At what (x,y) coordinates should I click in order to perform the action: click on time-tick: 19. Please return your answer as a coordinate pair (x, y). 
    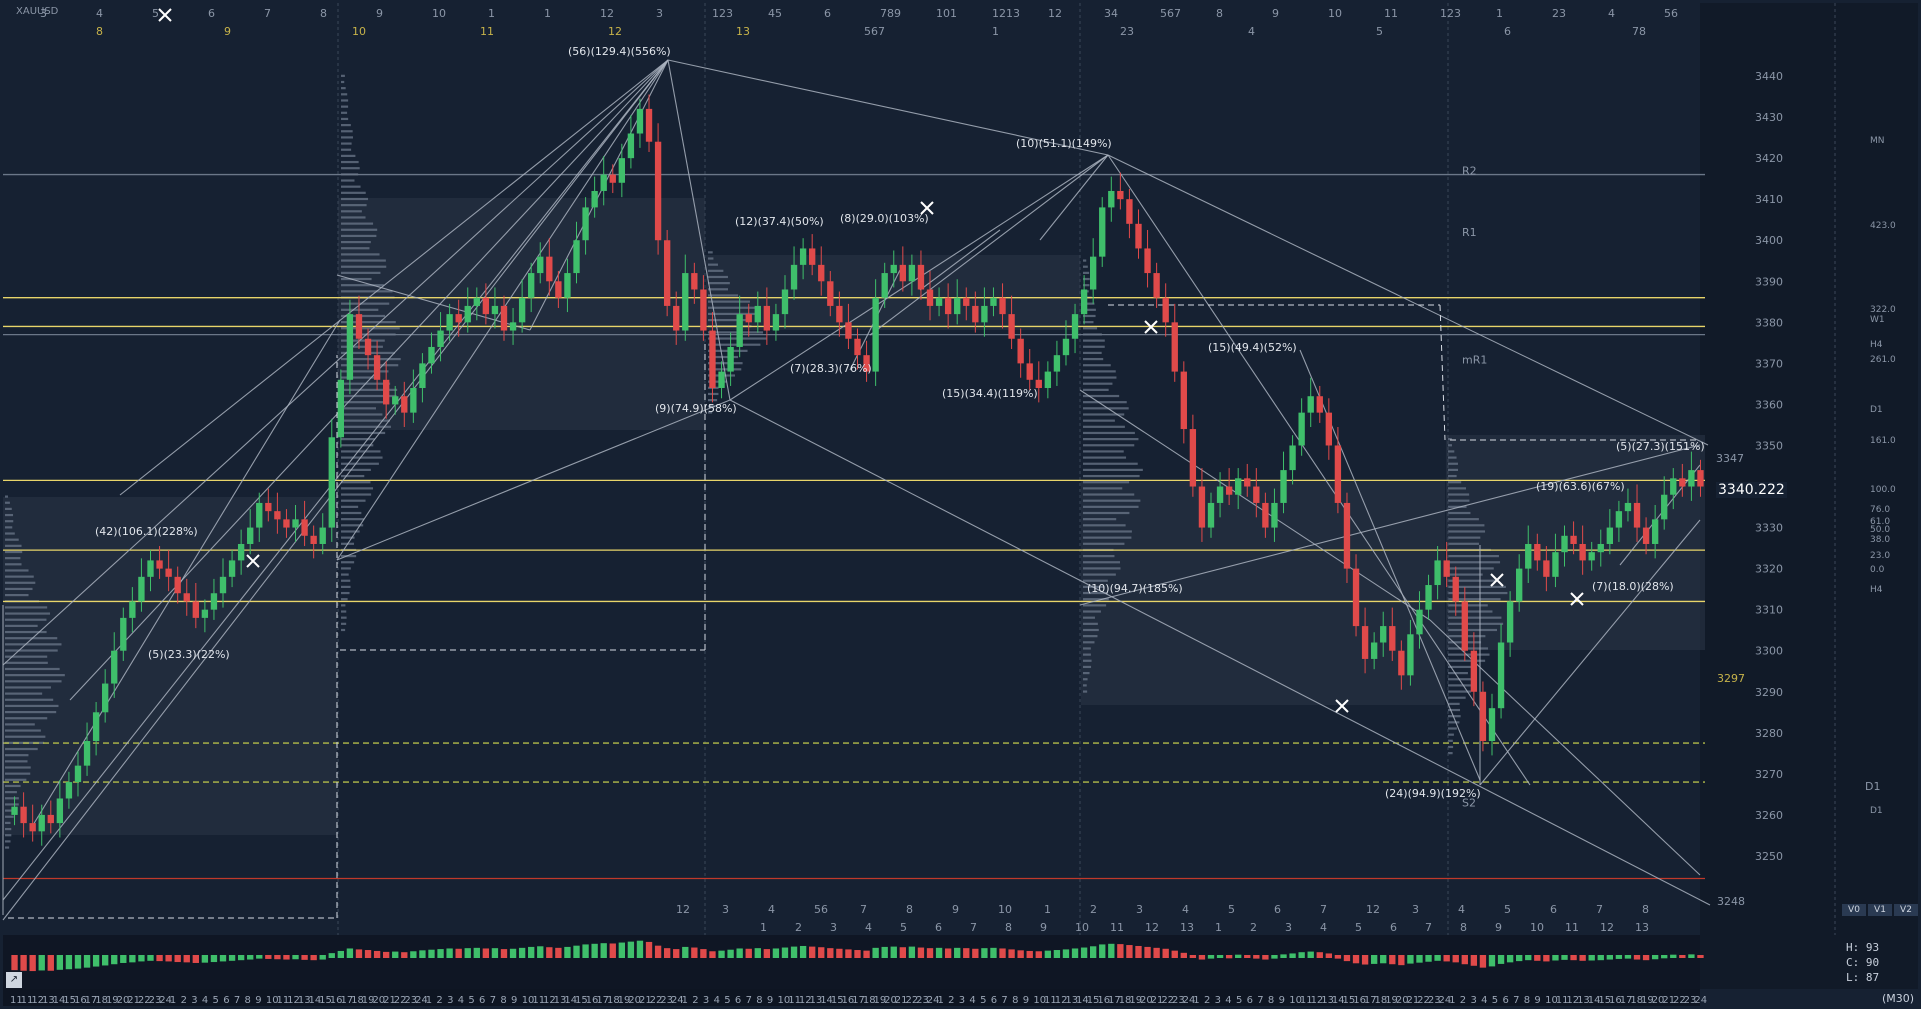
    Looking at the image, I should click on (1135, 1000).